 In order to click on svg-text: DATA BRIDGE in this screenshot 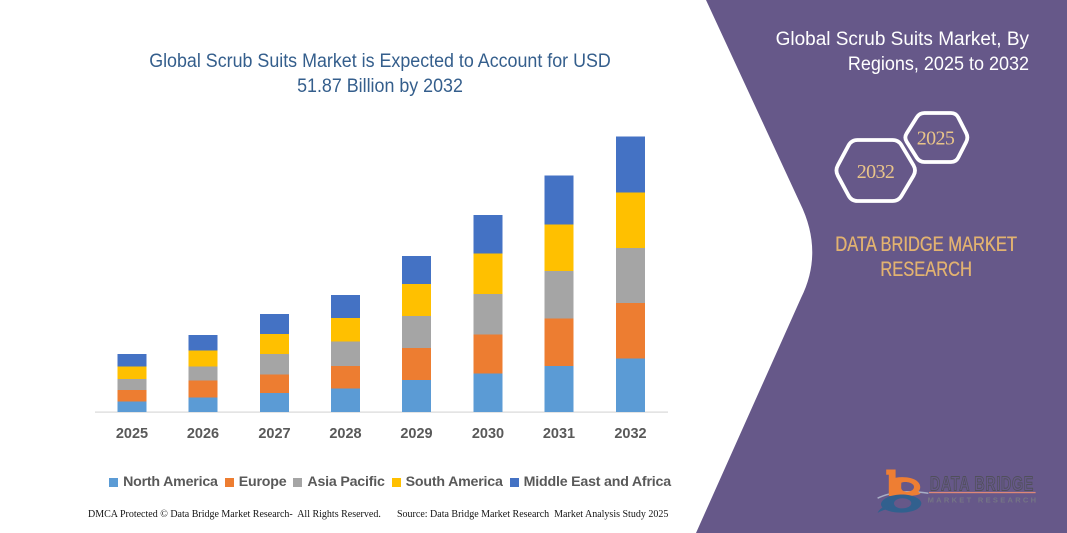, I will do `click(982, 484)`.